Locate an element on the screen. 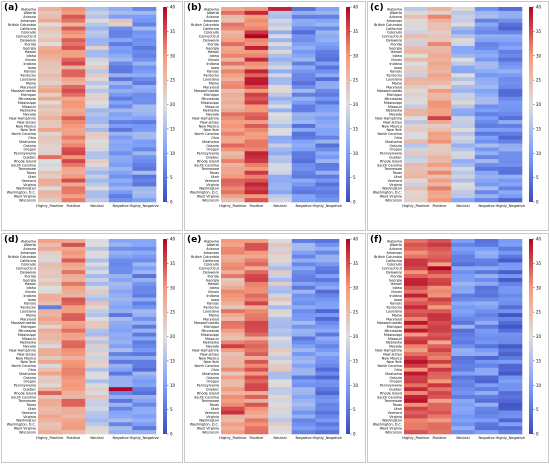 The width and height of the screenshot is (550, 464). row-label: Maine is located at coordinates (31, 315).